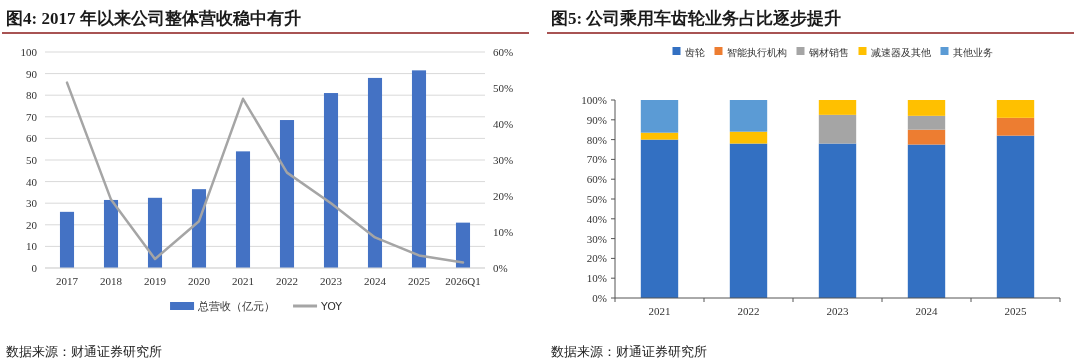 Image resolution: width=1080 pixels, height=363 pixels. What do you see at coordinates (596, 278) in the screenshot?
I see `y-tick-label: 10%` at bounding box center [596, 278].